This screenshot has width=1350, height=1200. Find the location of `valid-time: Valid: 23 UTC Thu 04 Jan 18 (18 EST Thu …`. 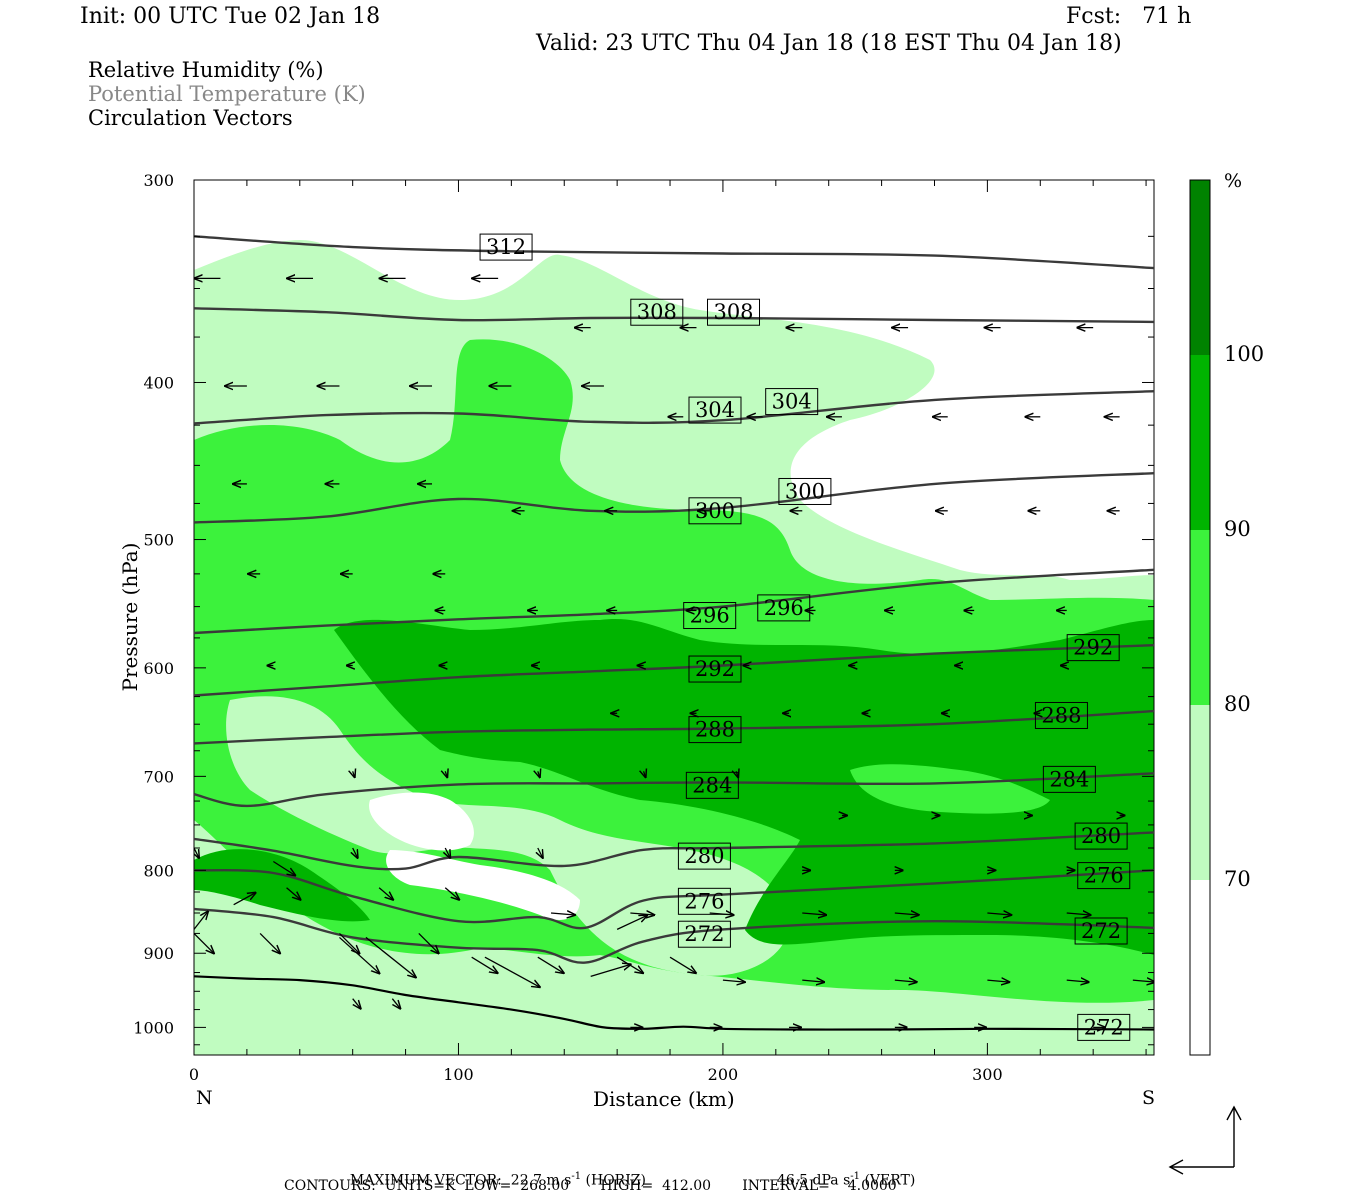

valid-time: Valid: 23 UTC Thu 04 Jan 18 (18 EST Thu … is located at coordinates (829, 43).